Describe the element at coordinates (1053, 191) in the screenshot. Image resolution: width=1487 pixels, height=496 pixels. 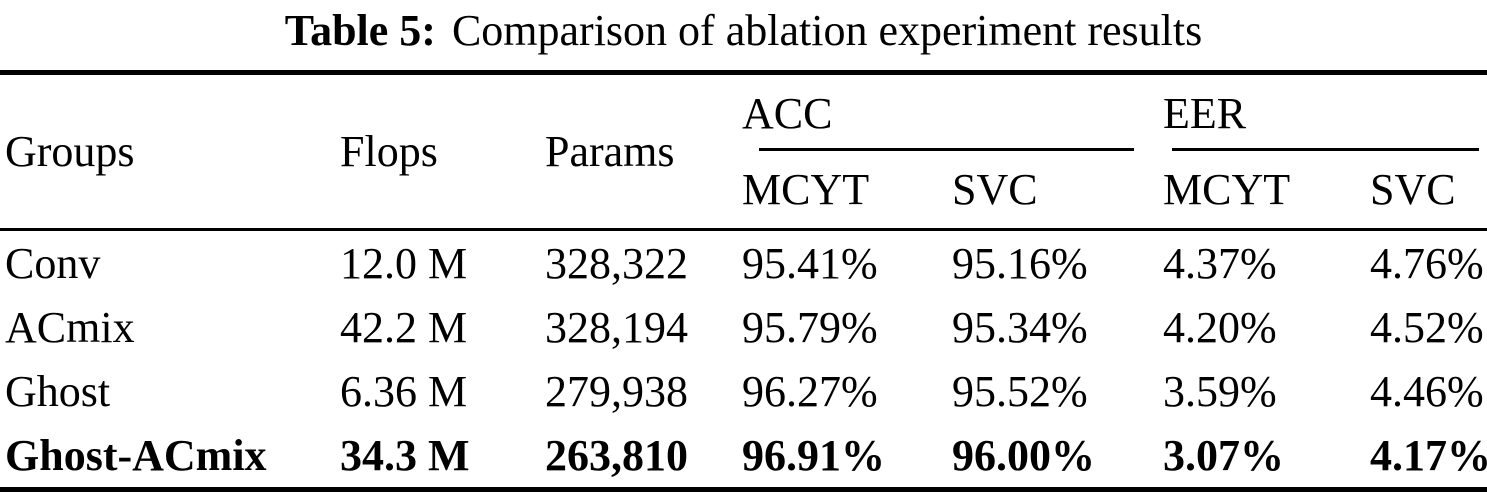
I see `subheader-acc-svc: SVC` at that location.